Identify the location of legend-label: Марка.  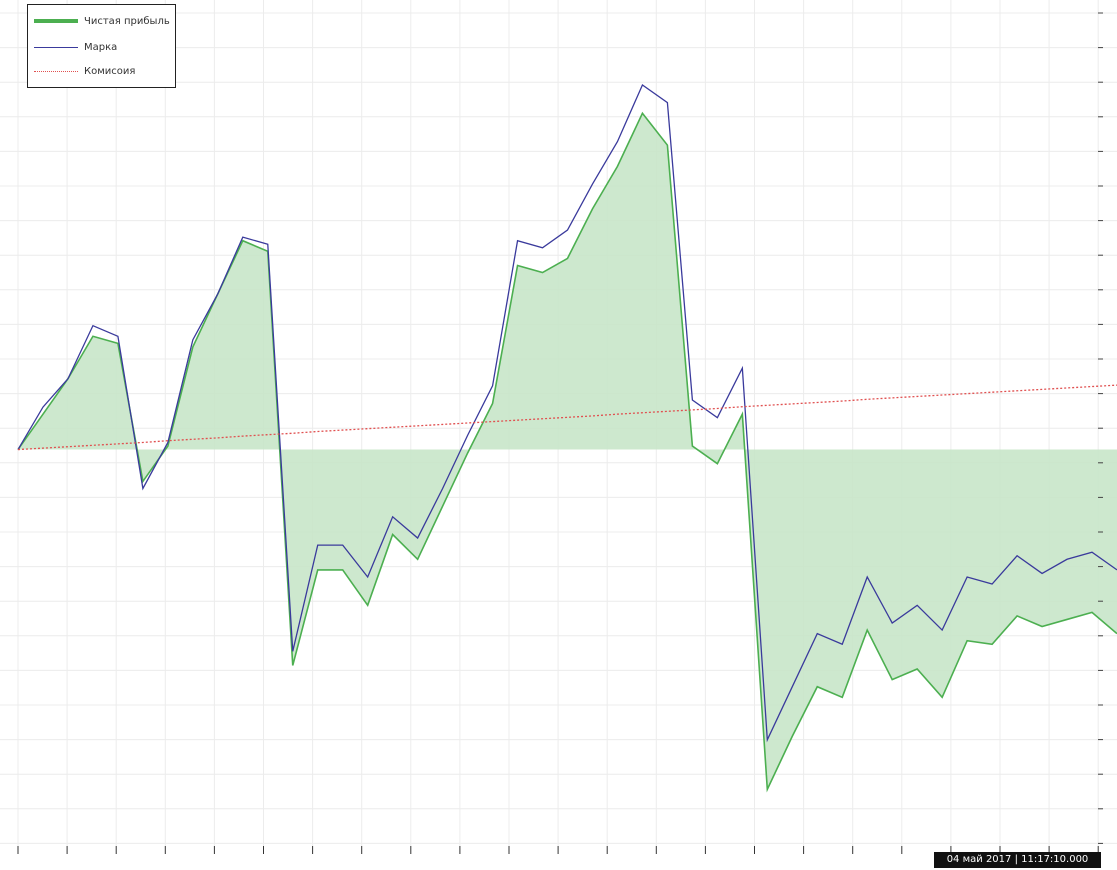
(101, 47).